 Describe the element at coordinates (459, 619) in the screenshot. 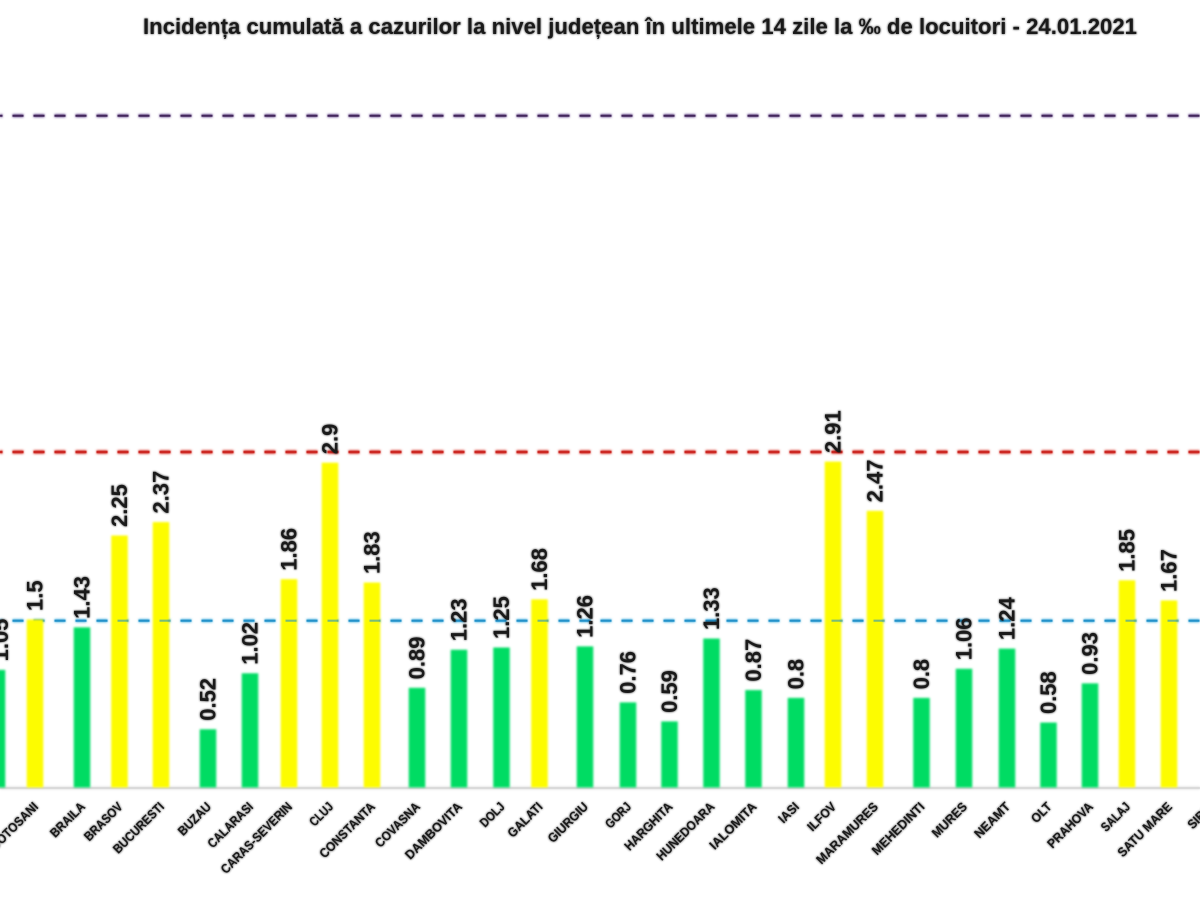

I see `svg-text: 1.23` at that location.